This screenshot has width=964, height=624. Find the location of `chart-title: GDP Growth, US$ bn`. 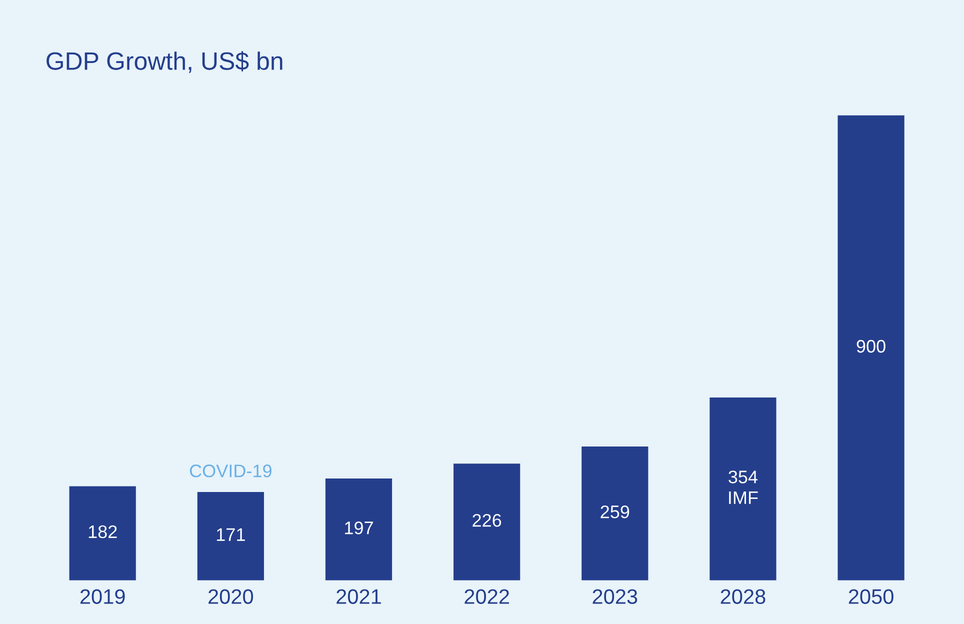

chart-title: GDP Growth, US$ bn is located at coordinates (164, 62).